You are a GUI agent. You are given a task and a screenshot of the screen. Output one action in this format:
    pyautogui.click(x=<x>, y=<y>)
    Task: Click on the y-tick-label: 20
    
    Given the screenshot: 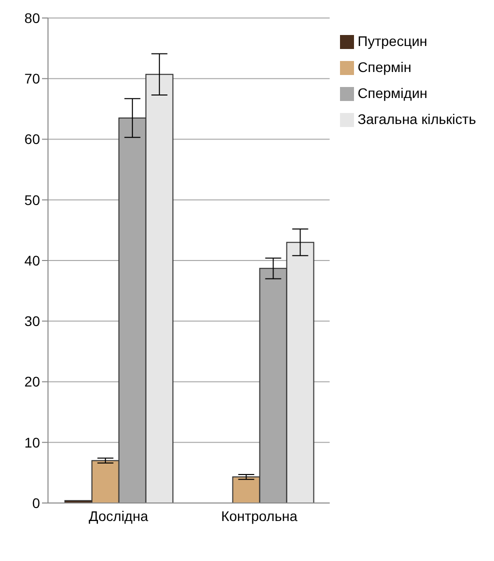 What is the action you would take?
    pyautogui.click(x=32, y=382)
    